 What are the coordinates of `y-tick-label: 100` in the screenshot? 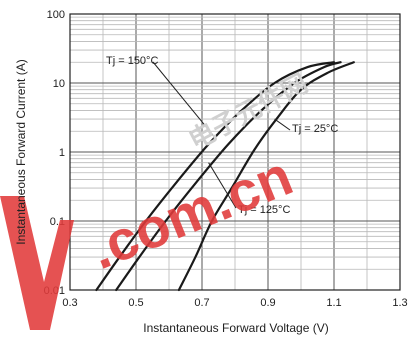 It's located at (56, 15).